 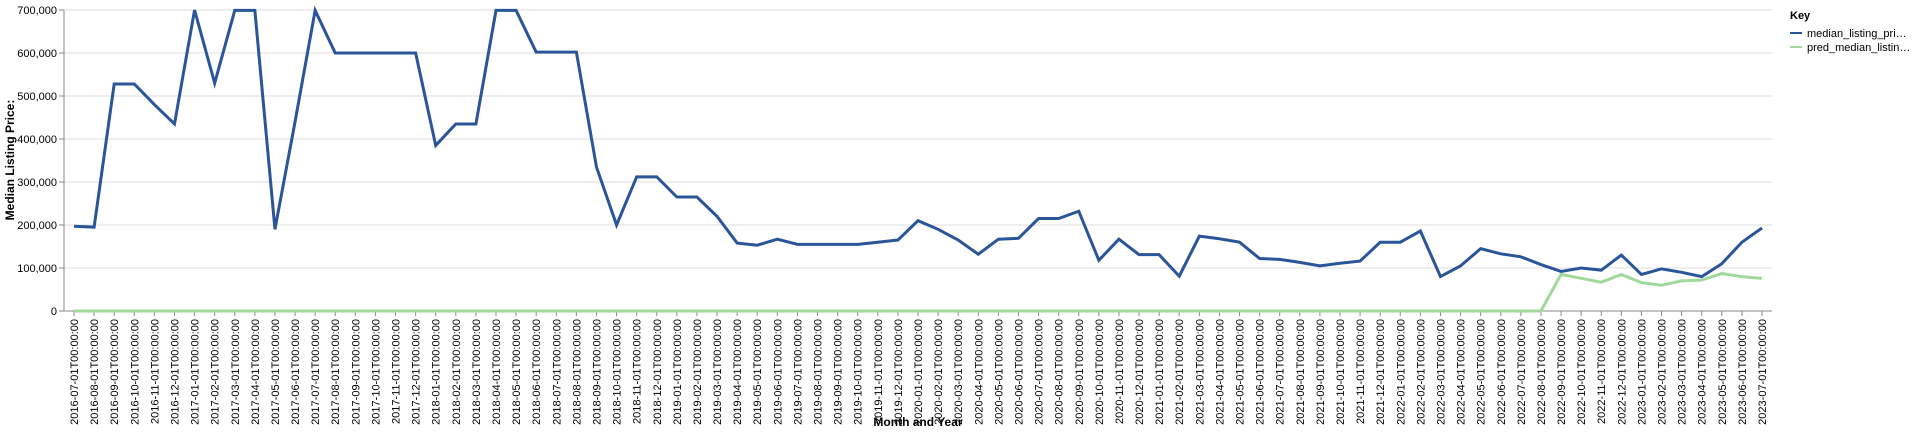 I want to click on y-tick-label: 300,000, so click(x=37, y=183).